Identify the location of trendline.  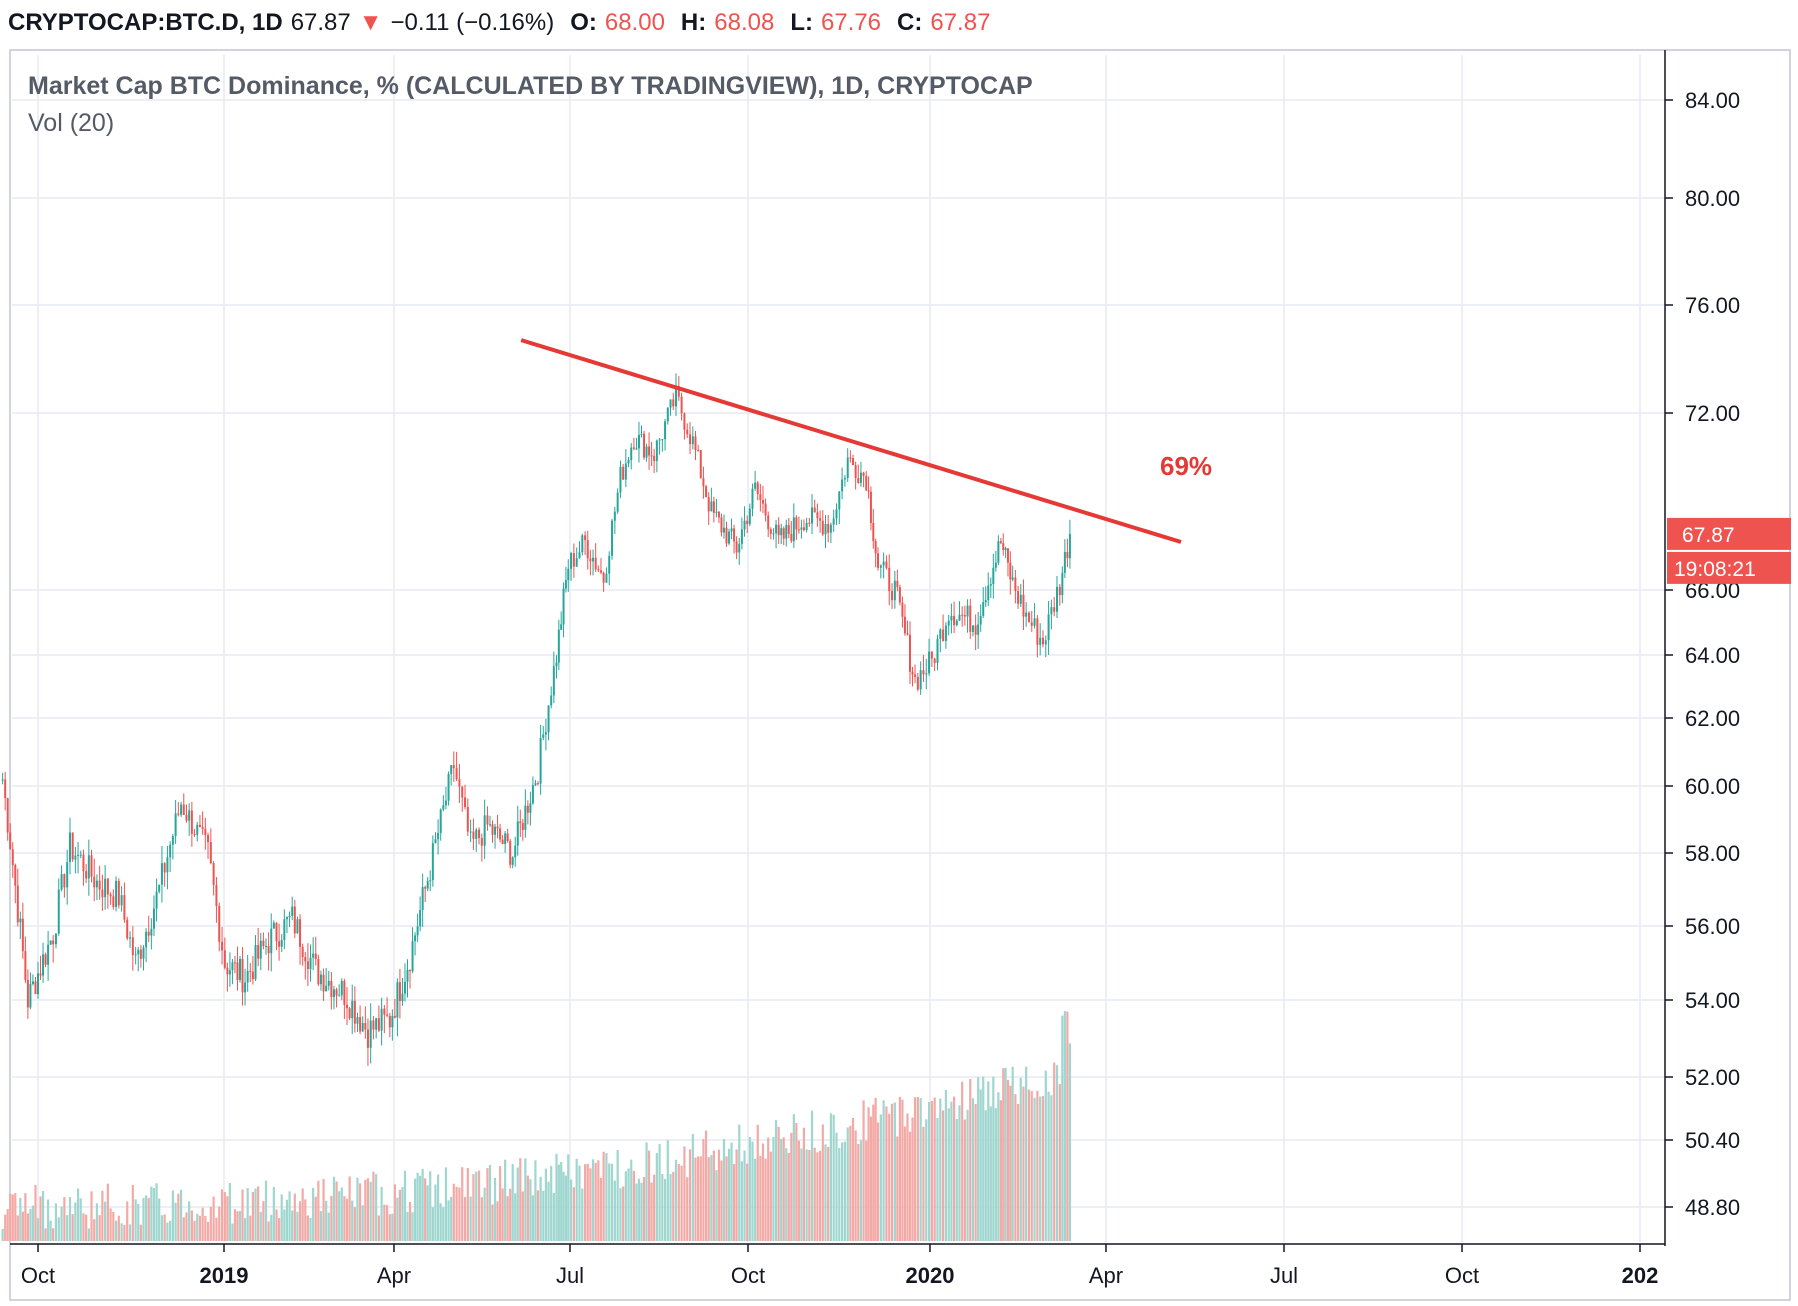
(851, 441).